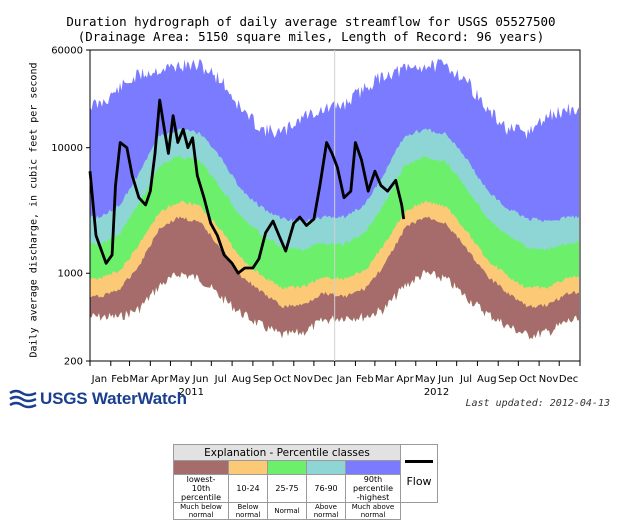 This screenshot has height=531, width=622. I want to click on legend-class-desc: Much above normal, so click(373, 511).